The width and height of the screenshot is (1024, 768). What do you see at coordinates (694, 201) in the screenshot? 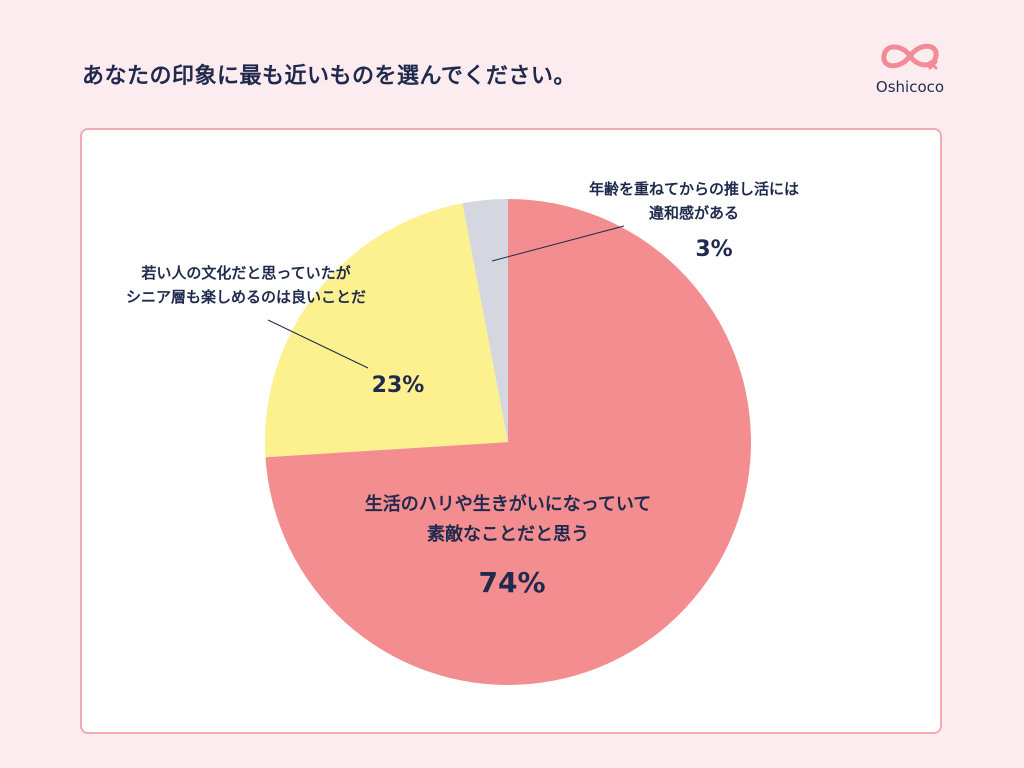
I see `slice-category-label: 年齢を重ねてからの推し活には違和感がある` at bounding box center [694, 201].